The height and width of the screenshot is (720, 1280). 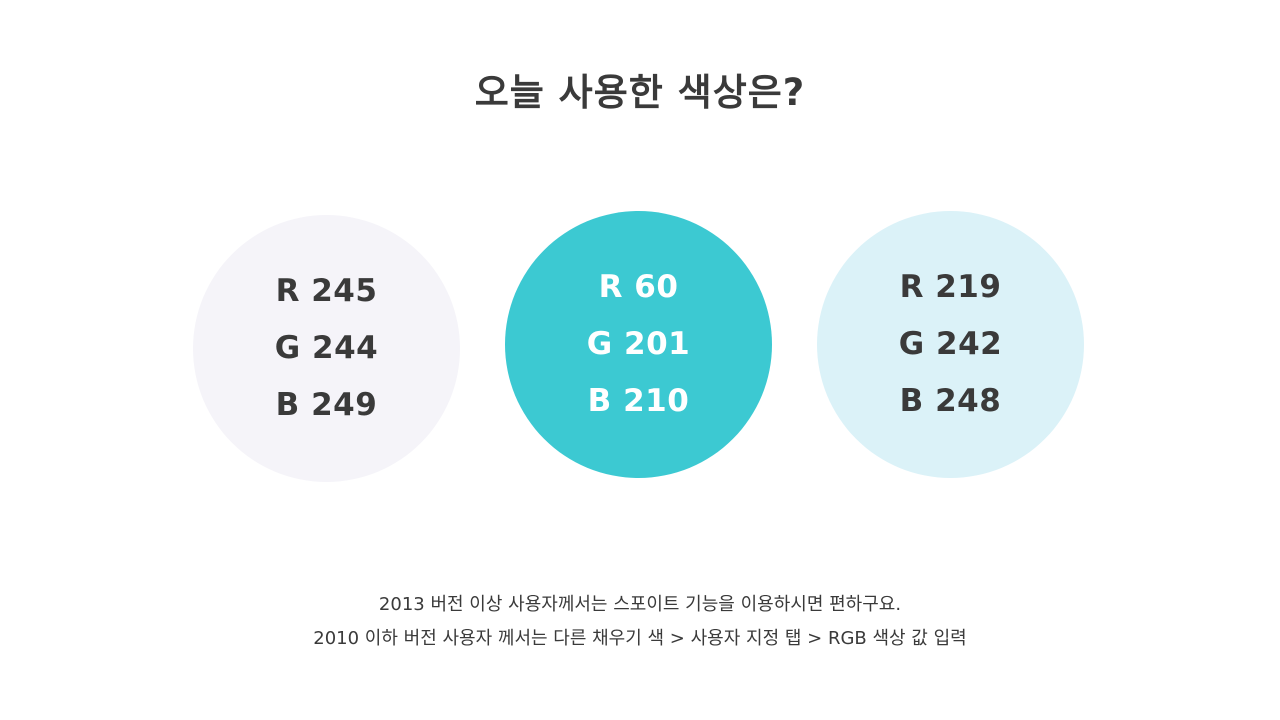 I want to click on red-value: R 60, so click(x=638, y=287).